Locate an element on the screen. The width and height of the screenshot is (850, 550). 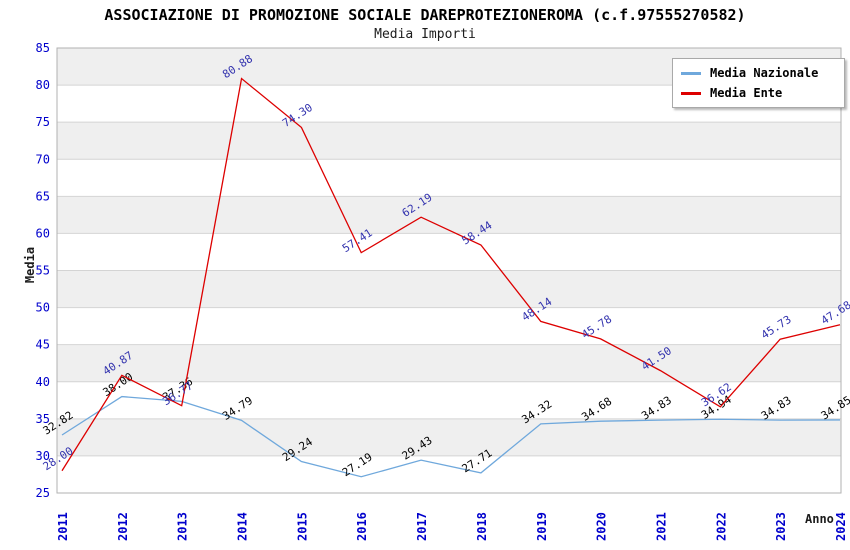
chart-subtitle: Media Importi is located at coordinates (425, 34).